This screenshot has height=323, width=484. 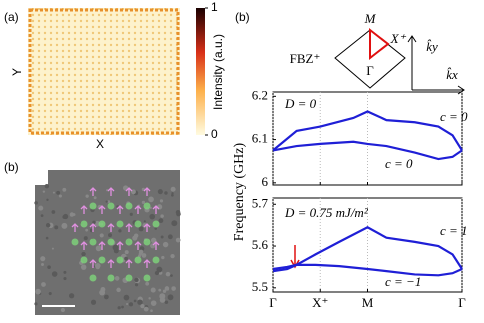 I want to click on y-tick-label: 6.1, so click(x=260, y=138).